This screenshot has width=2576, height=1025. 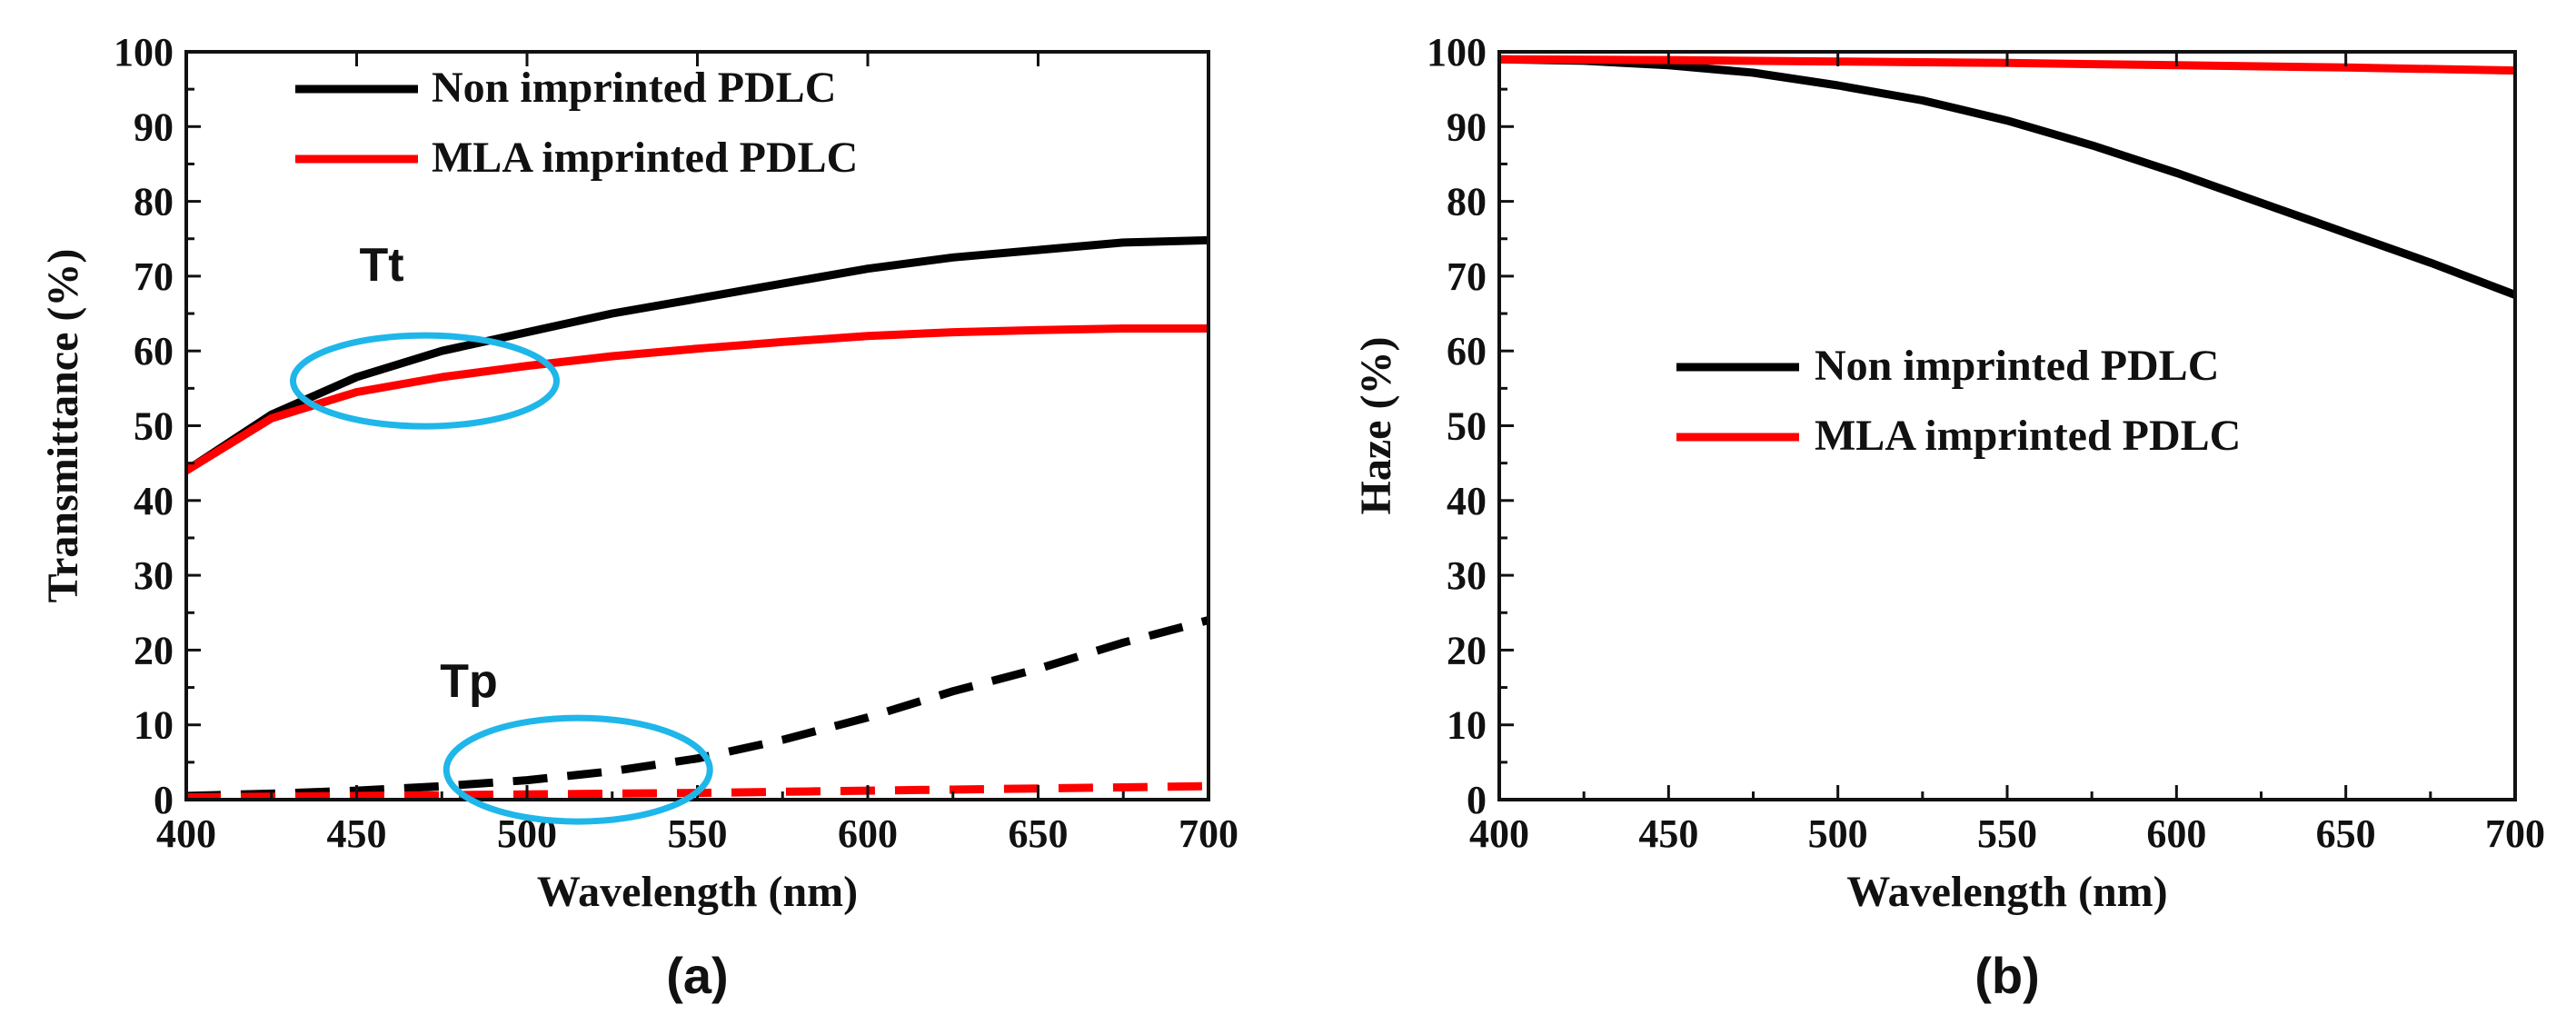 What do you see at coordinates (63, 426) in the screenshot?
I see `y-axis-title: Transmittance (%)` at bounding box center [63, 426].